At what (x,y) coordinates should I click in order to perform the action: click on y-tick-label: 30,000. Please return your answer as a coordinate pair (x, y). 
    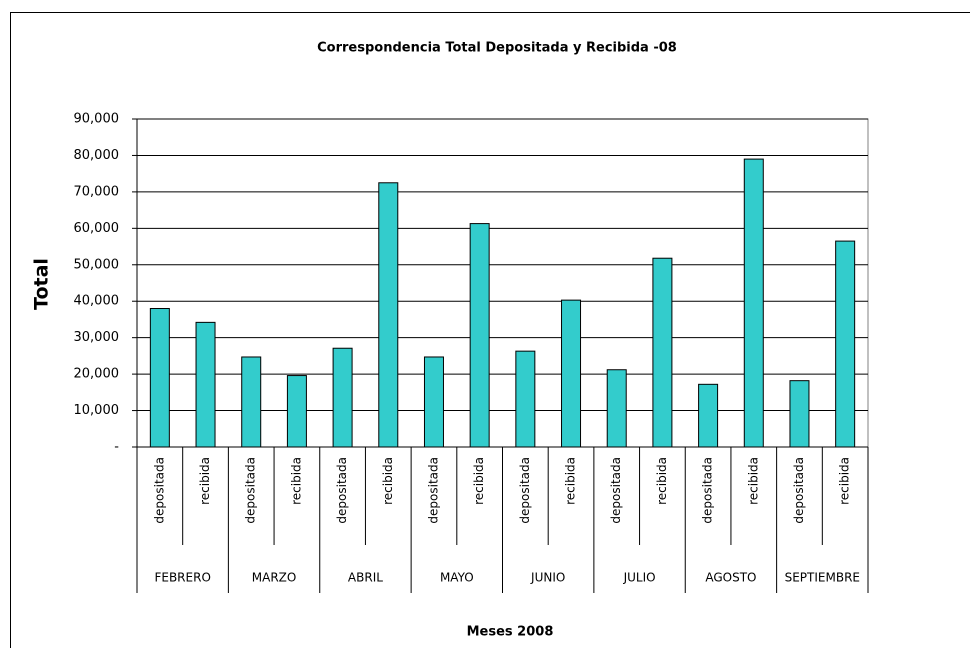
    Looking at the image, I should click on (97, 337).